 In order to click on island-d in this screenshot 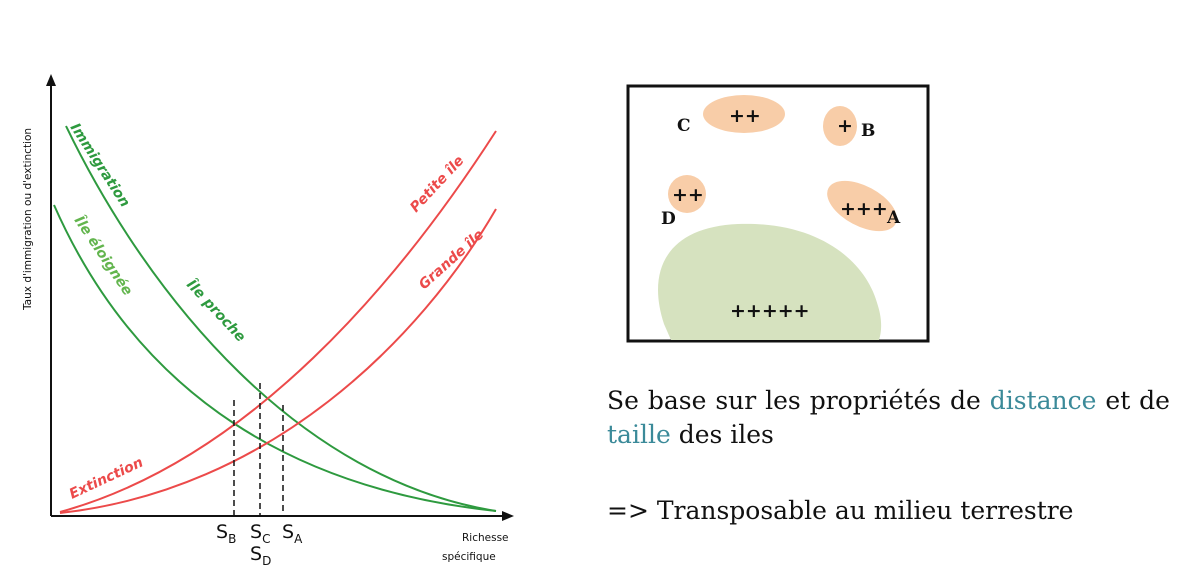, I will do `click(687, 194)`.